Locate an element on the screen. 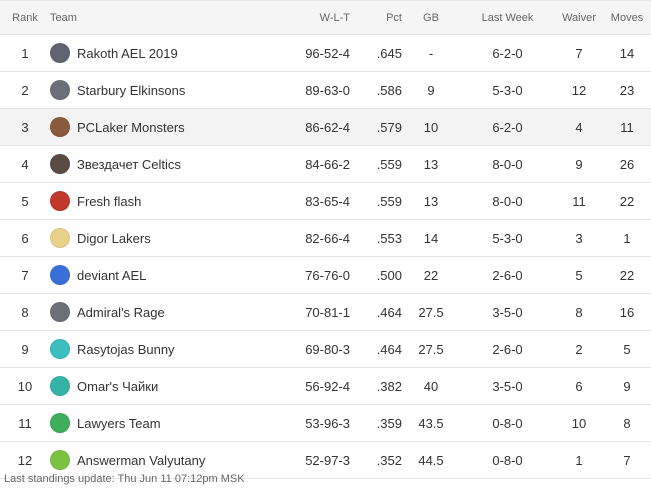 The image size is (651, 491). header-pct: Pct is located at coordinates (376, 17).